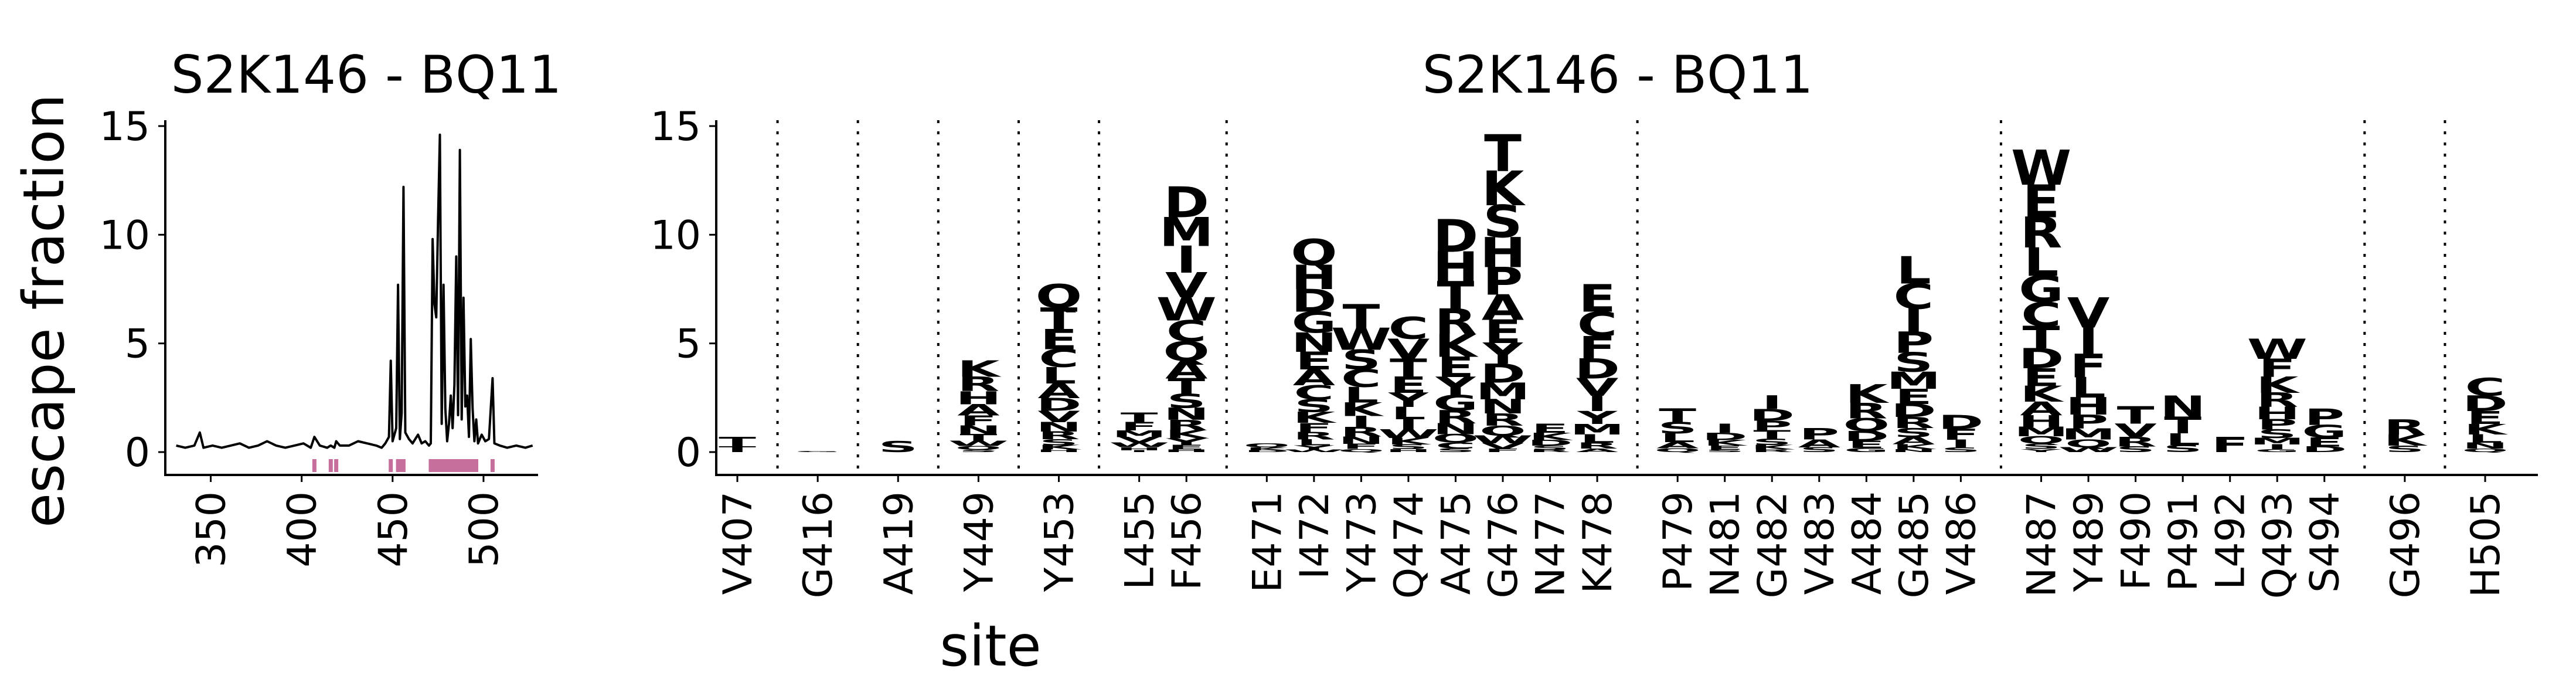  Describe the element at coordinates (2088, 313) in the screenshot. I see `logo-letter-Y489-V: V` at that location.